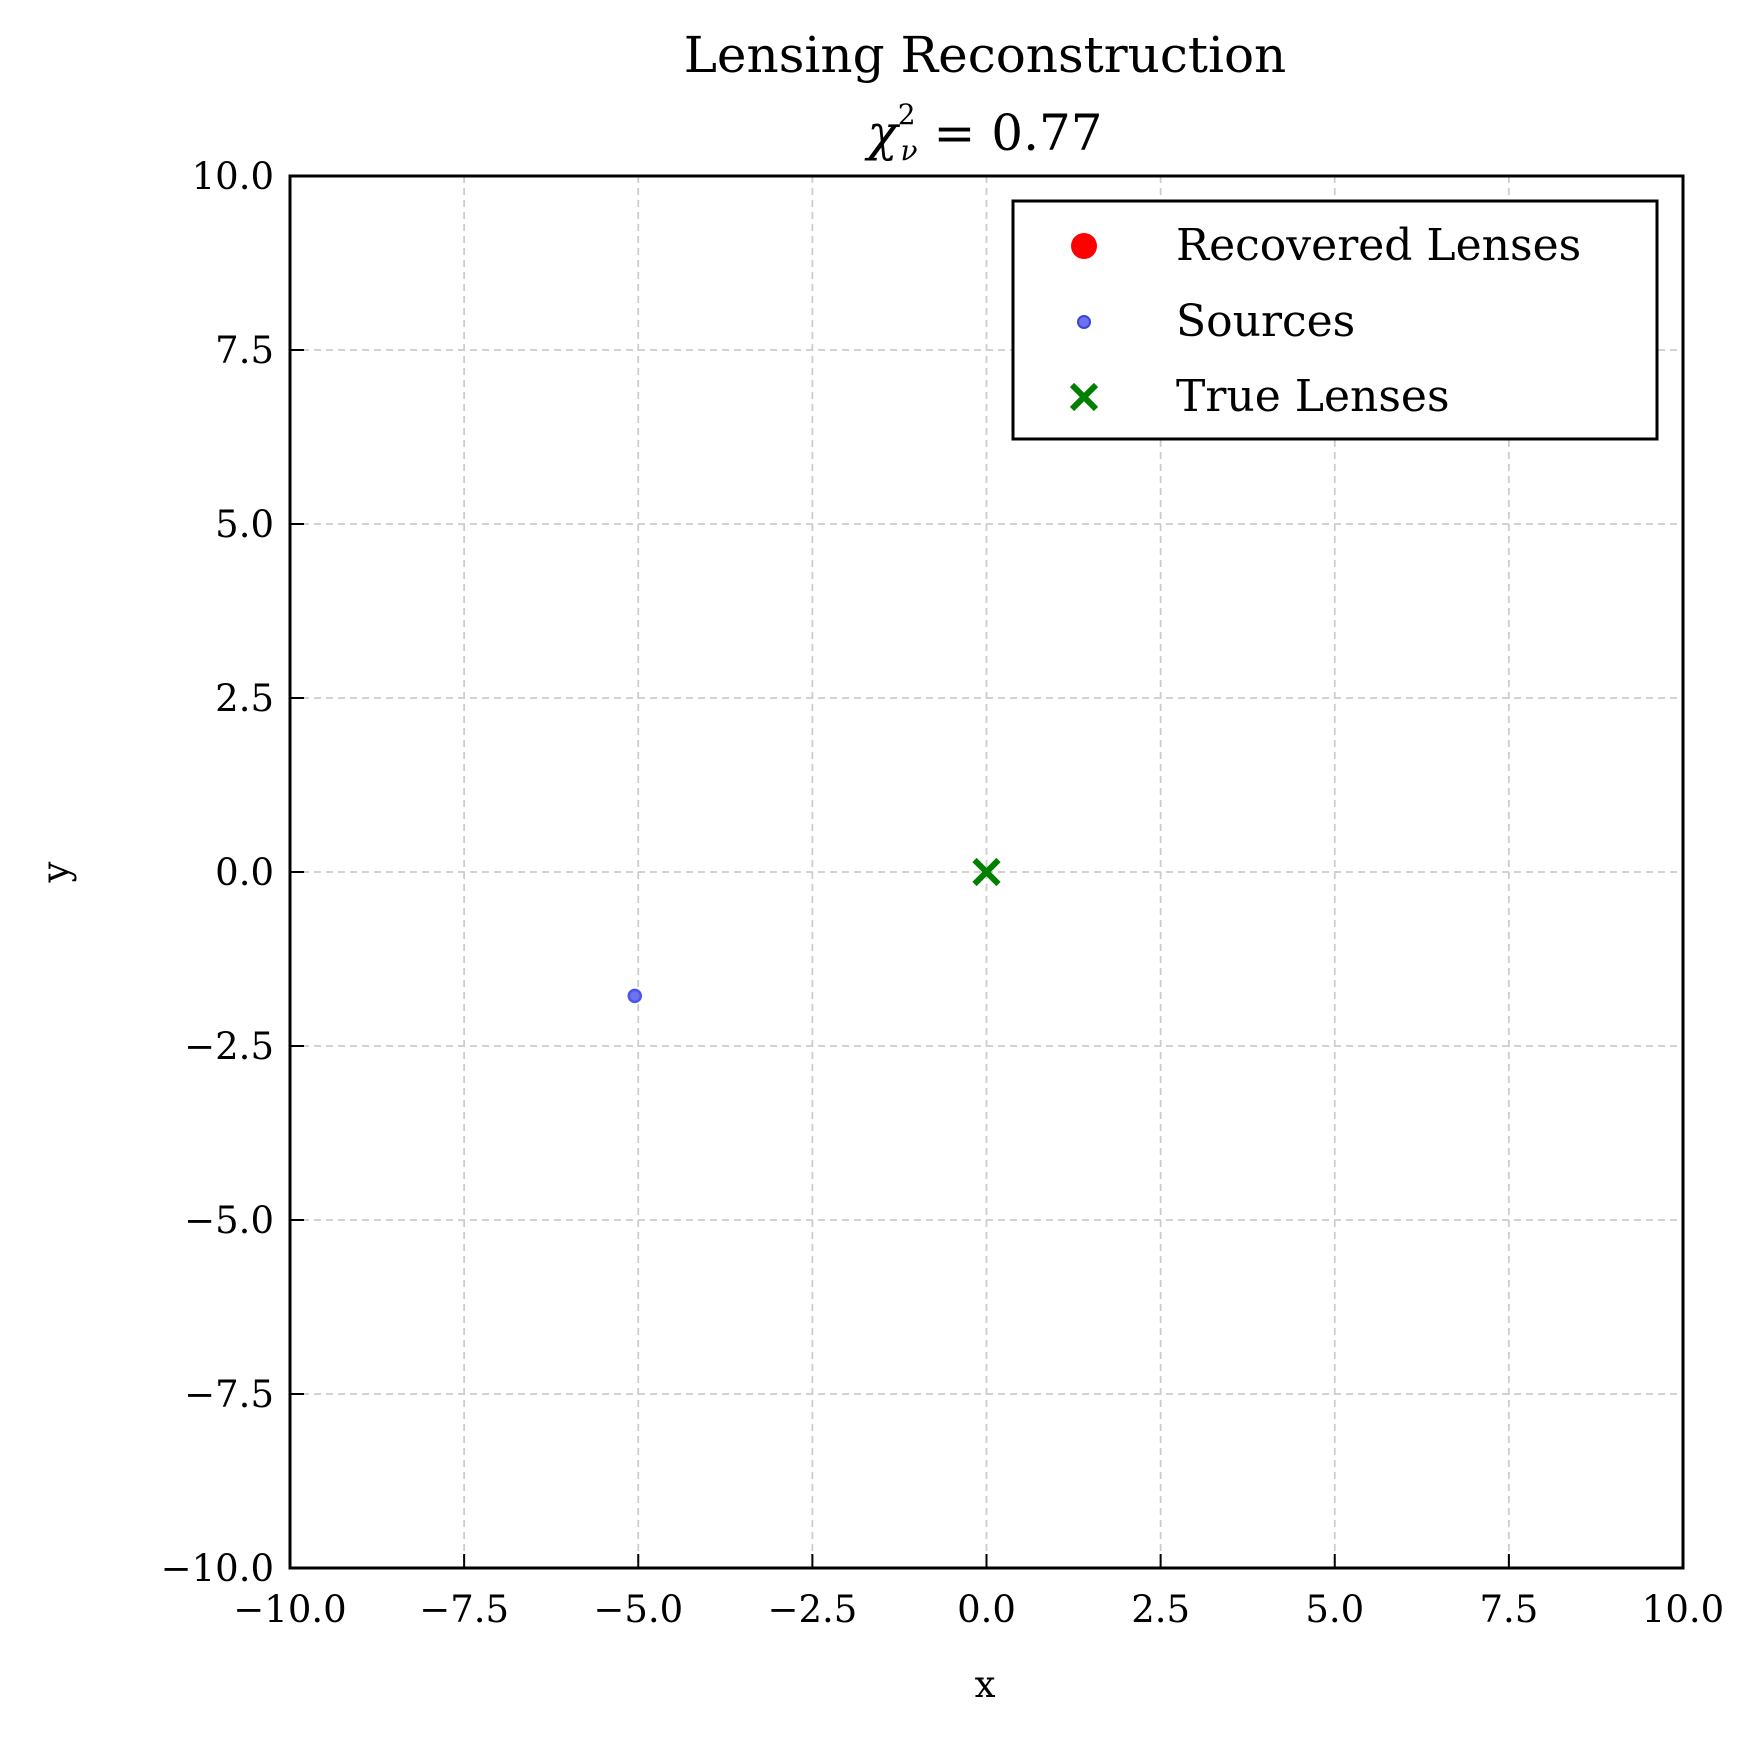 The image size is (1760, 1746). I want to click on x-axis-label: x, so click(985, 1684).